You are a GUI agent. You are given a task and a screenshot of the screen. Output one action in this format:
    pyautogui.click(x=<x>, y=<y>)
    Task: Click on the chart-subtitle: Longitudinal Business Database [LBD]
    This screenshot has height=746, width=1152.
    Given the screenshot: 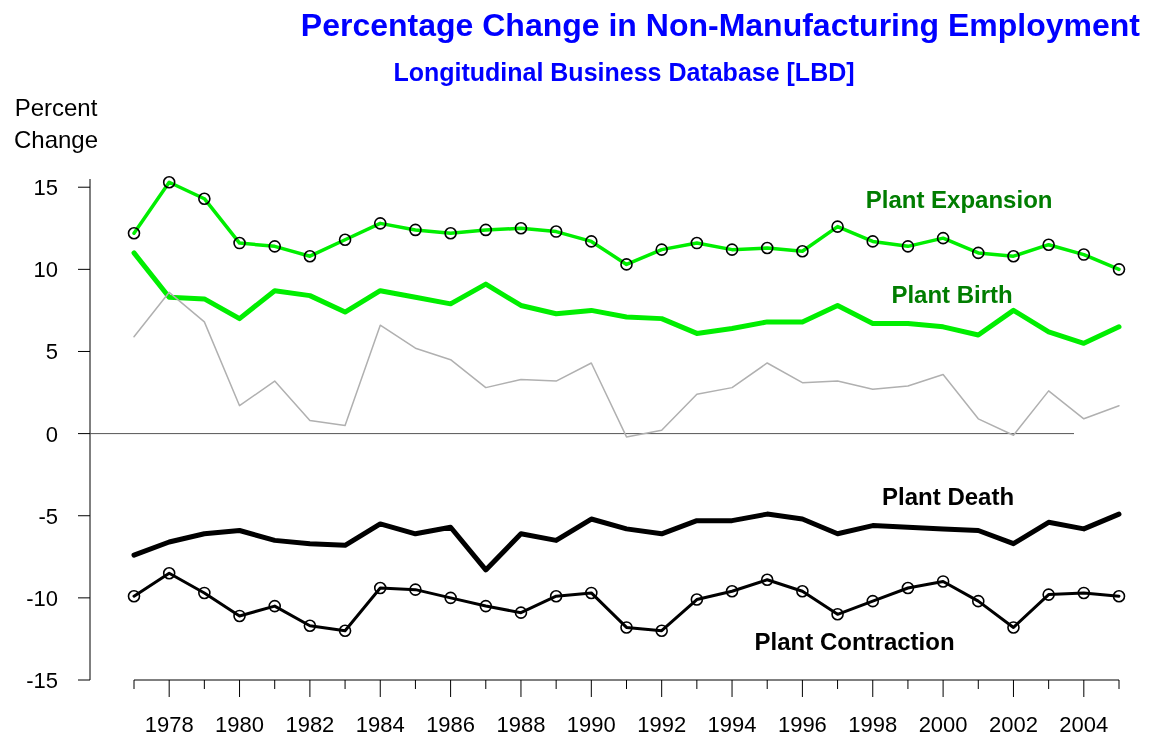 What is the action you would take?
    pyautogui.click(x=624, y=72)
    